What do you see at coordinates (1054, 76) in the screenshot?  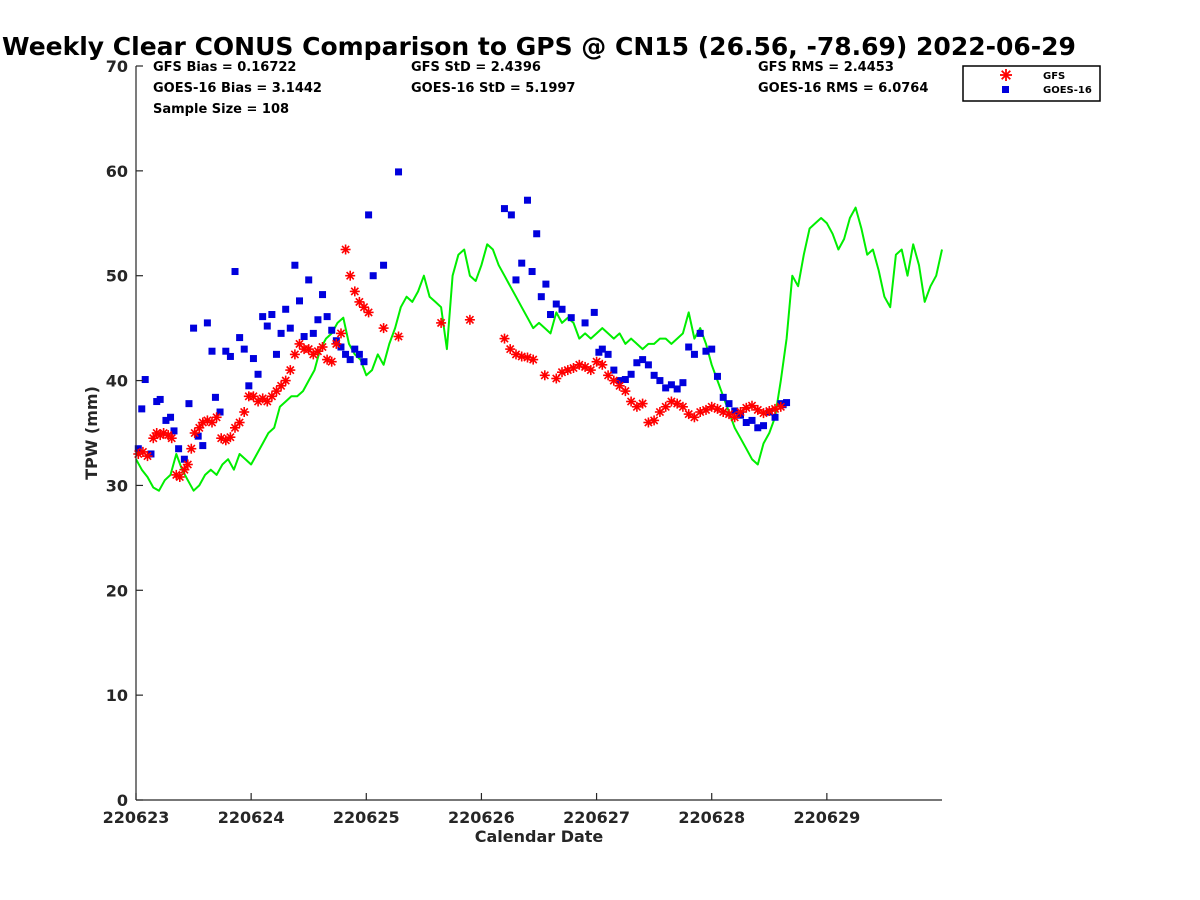 I see `legend-gfs-label: GFS` at bounding box center [1054, 76].